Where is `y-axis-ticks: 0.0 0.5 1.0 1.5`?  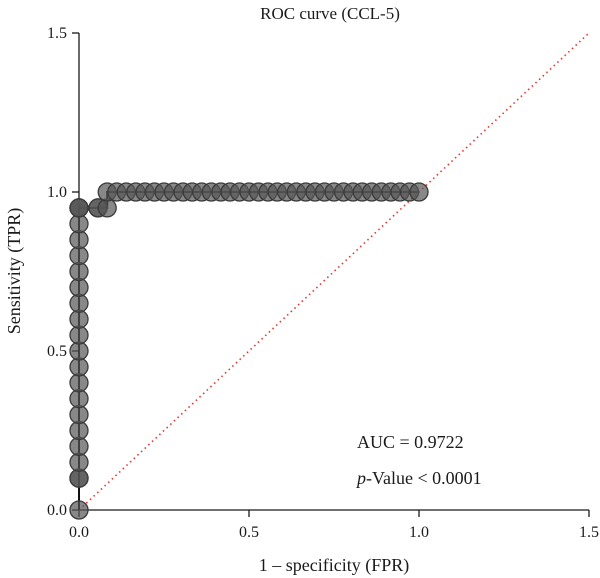 y-axis-ticks: 0.0 0.5 1.0 1.5 is located at coordinates (63, 272).